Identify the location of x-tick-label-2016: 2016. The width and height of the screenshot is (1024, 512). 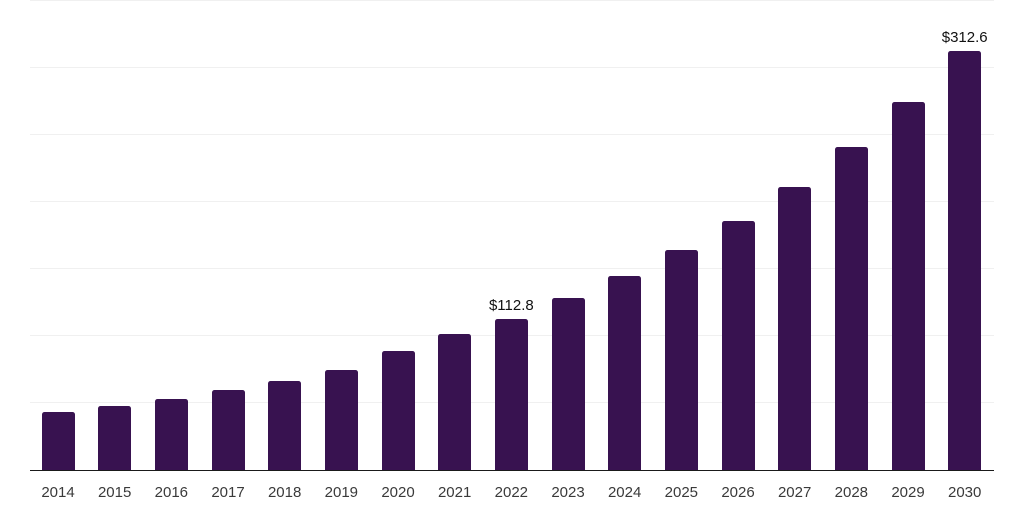
(171, 492).